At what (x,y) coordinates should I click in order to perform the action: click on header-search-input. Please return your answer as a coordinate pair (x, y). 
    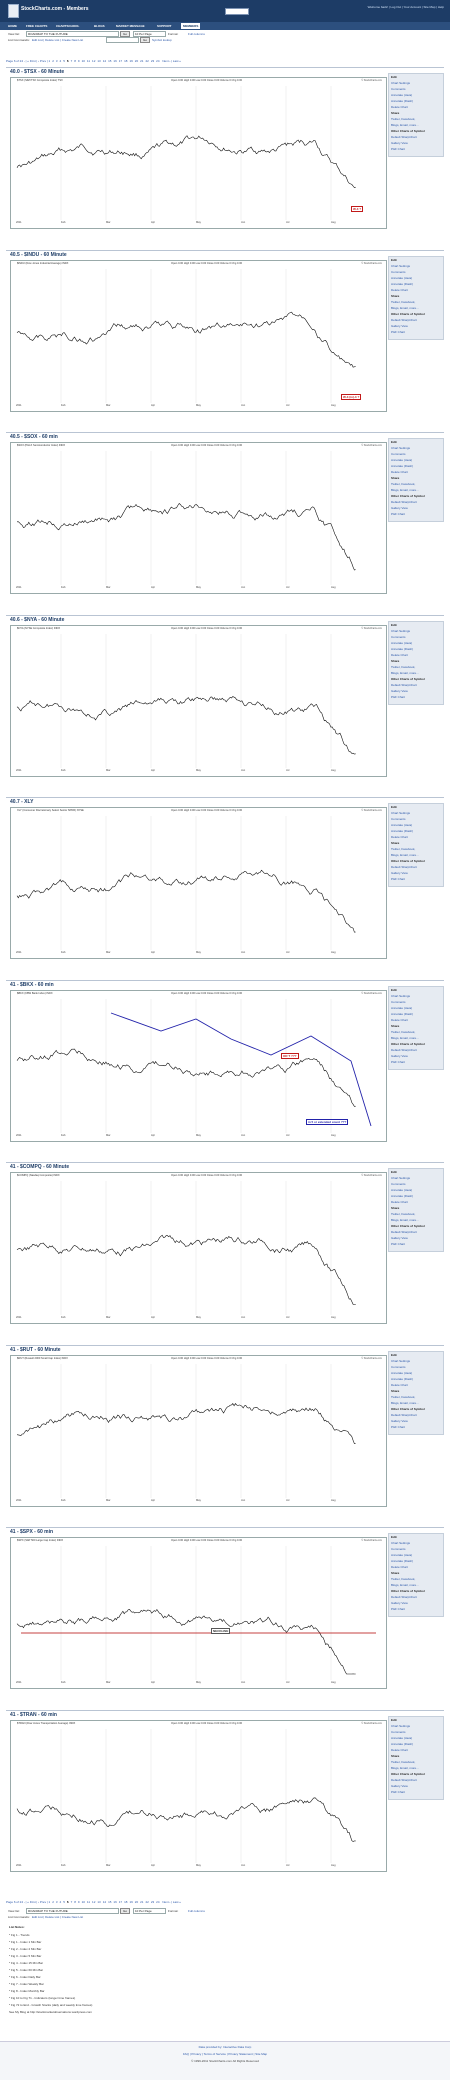
    Looking at the image, I should click on (237, 11).